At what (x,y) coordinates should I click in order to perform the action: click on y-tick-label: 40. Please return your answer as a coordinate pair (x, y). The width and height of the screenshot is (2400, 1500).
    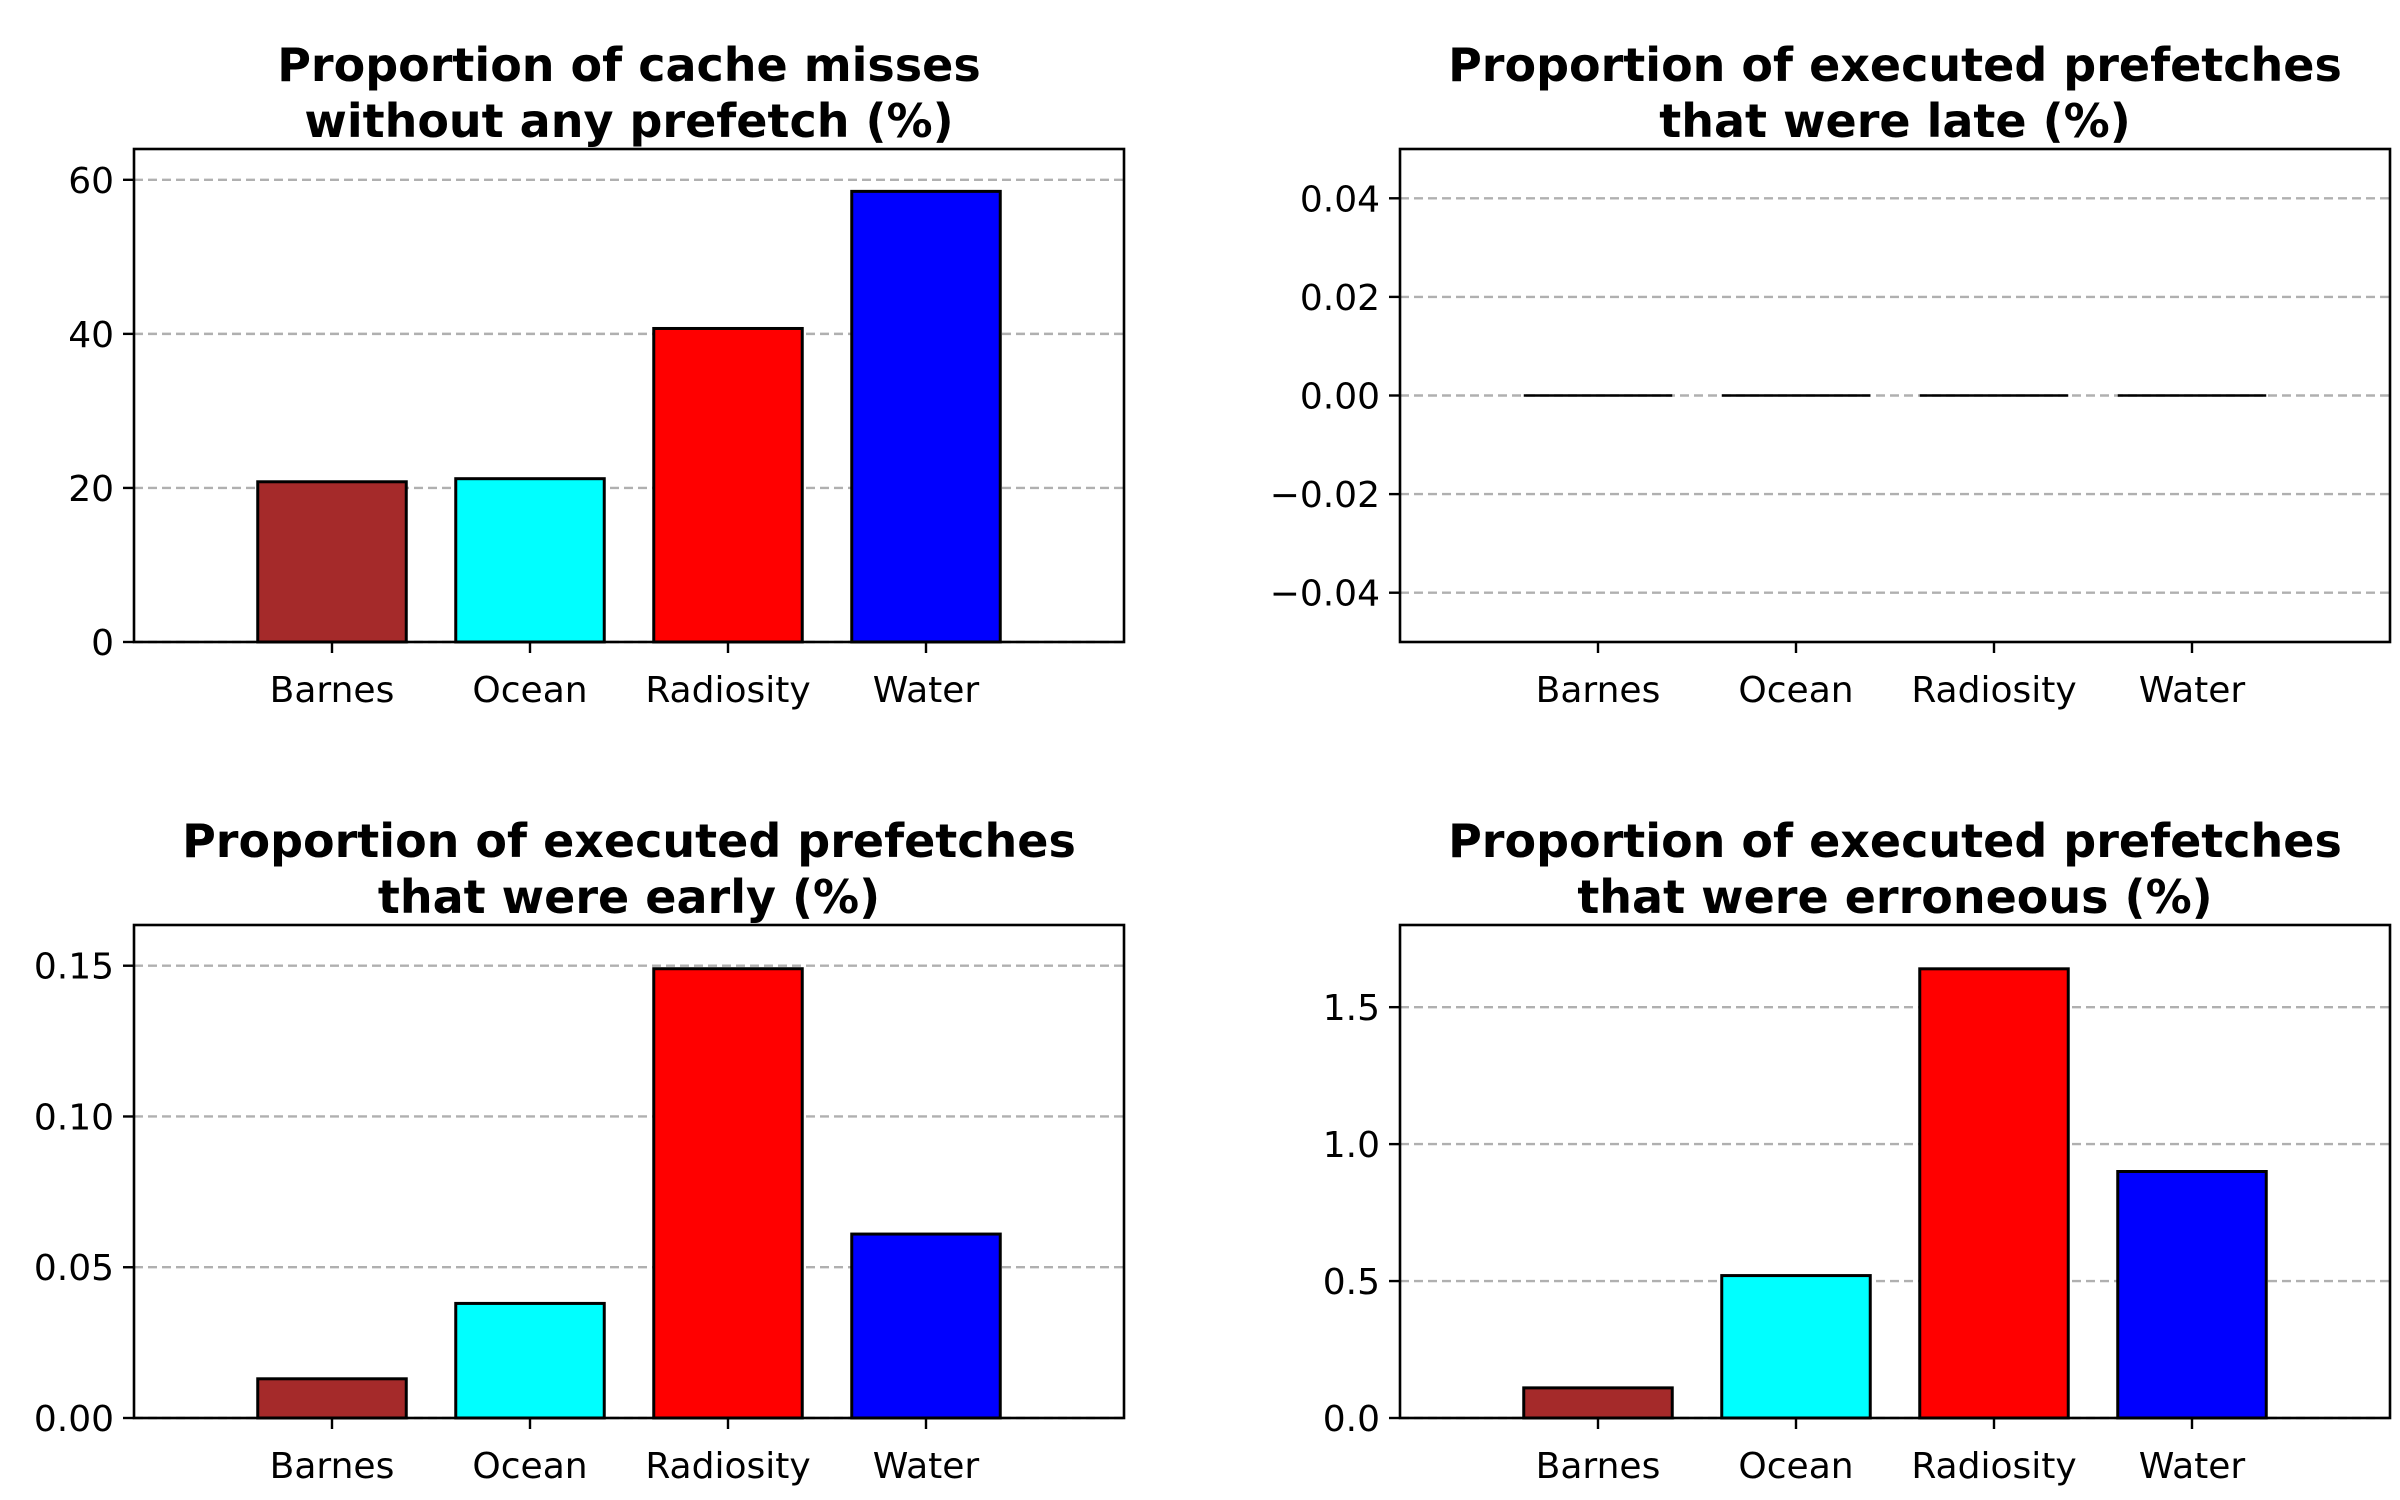
    Looking at the image, I should click on (91, 335).